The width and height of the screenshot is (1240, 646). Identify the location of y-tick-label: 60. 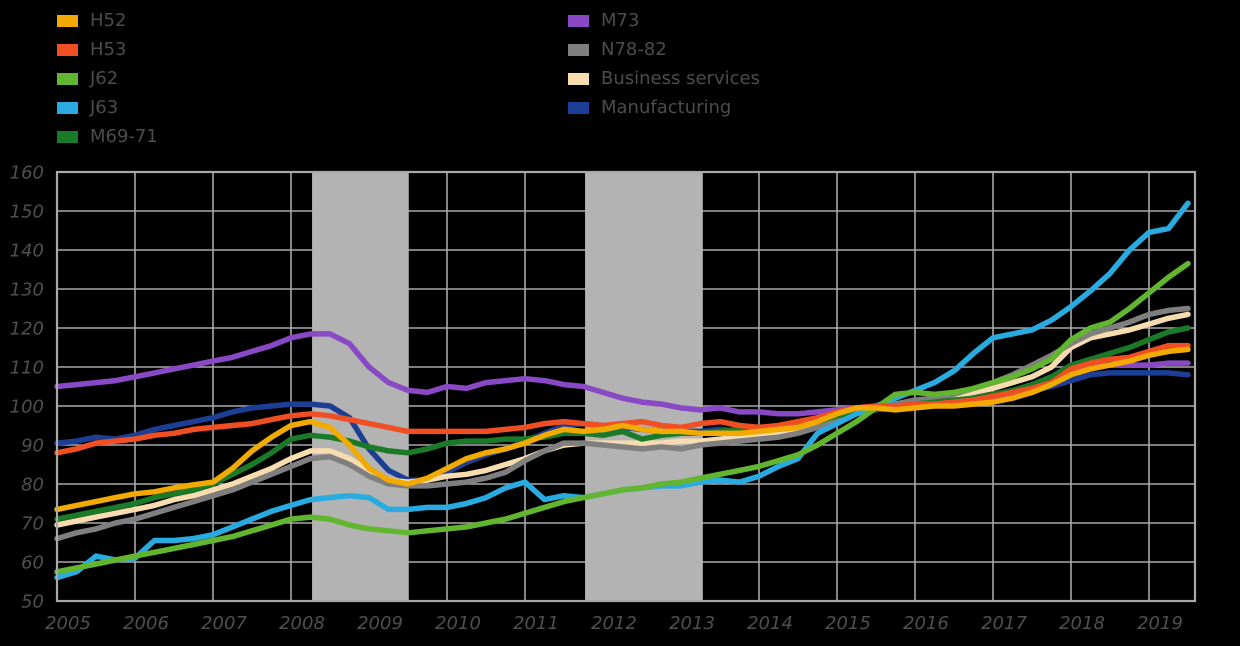
(32, 563).